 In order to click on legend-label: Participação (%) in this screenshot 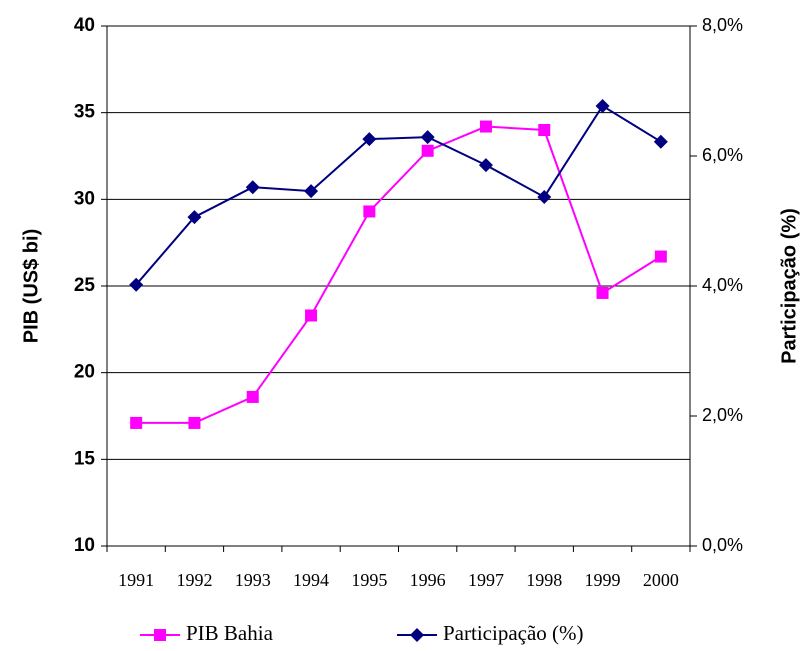, I will do `click(513, 633)`.